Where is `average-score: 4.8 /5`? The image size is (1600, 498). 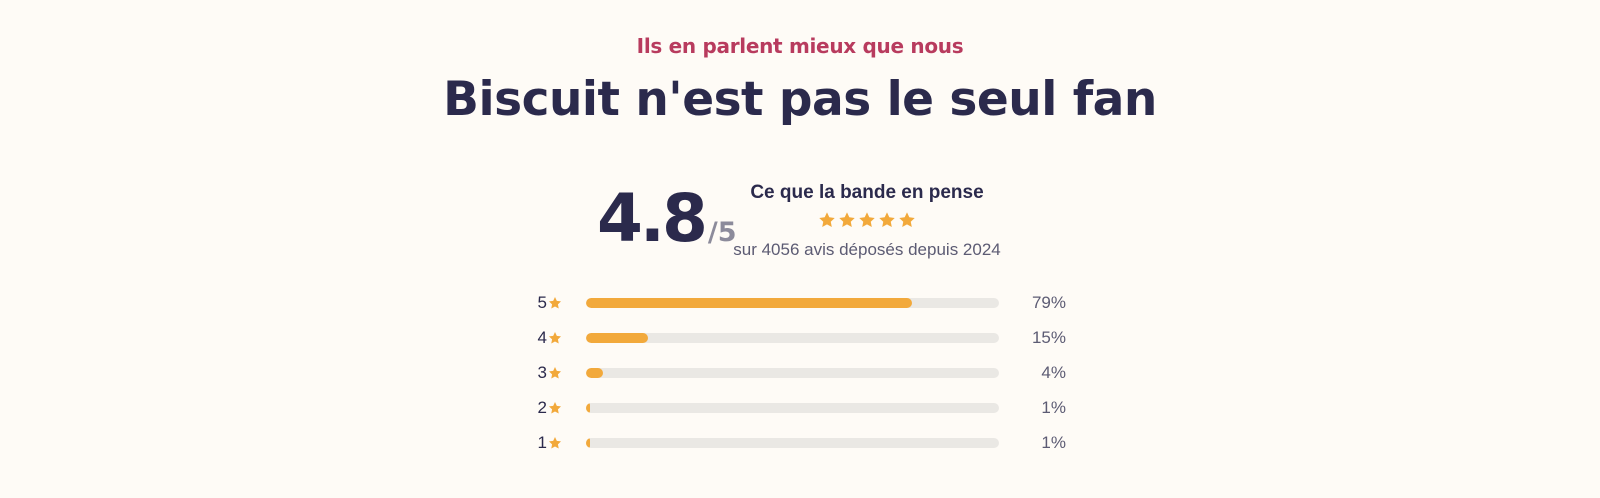
average-score: 4.8 /5 is located at coordinates (667, 219).